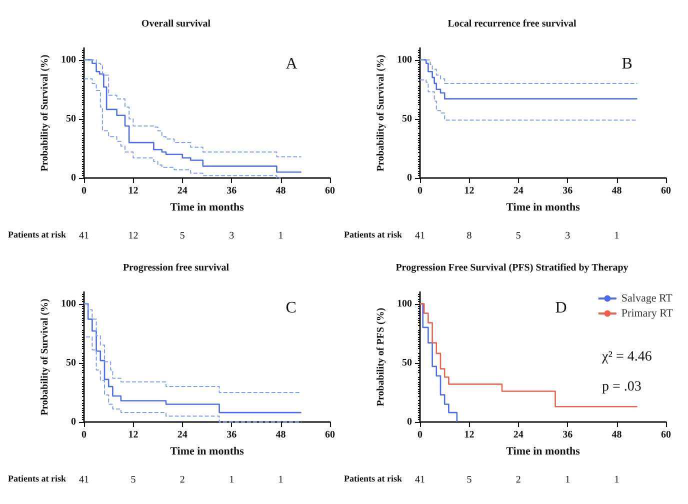 The height and width of the screenshot is (504, 688). I want to click on annotation: χ² = 4.46, so click(626, 357).